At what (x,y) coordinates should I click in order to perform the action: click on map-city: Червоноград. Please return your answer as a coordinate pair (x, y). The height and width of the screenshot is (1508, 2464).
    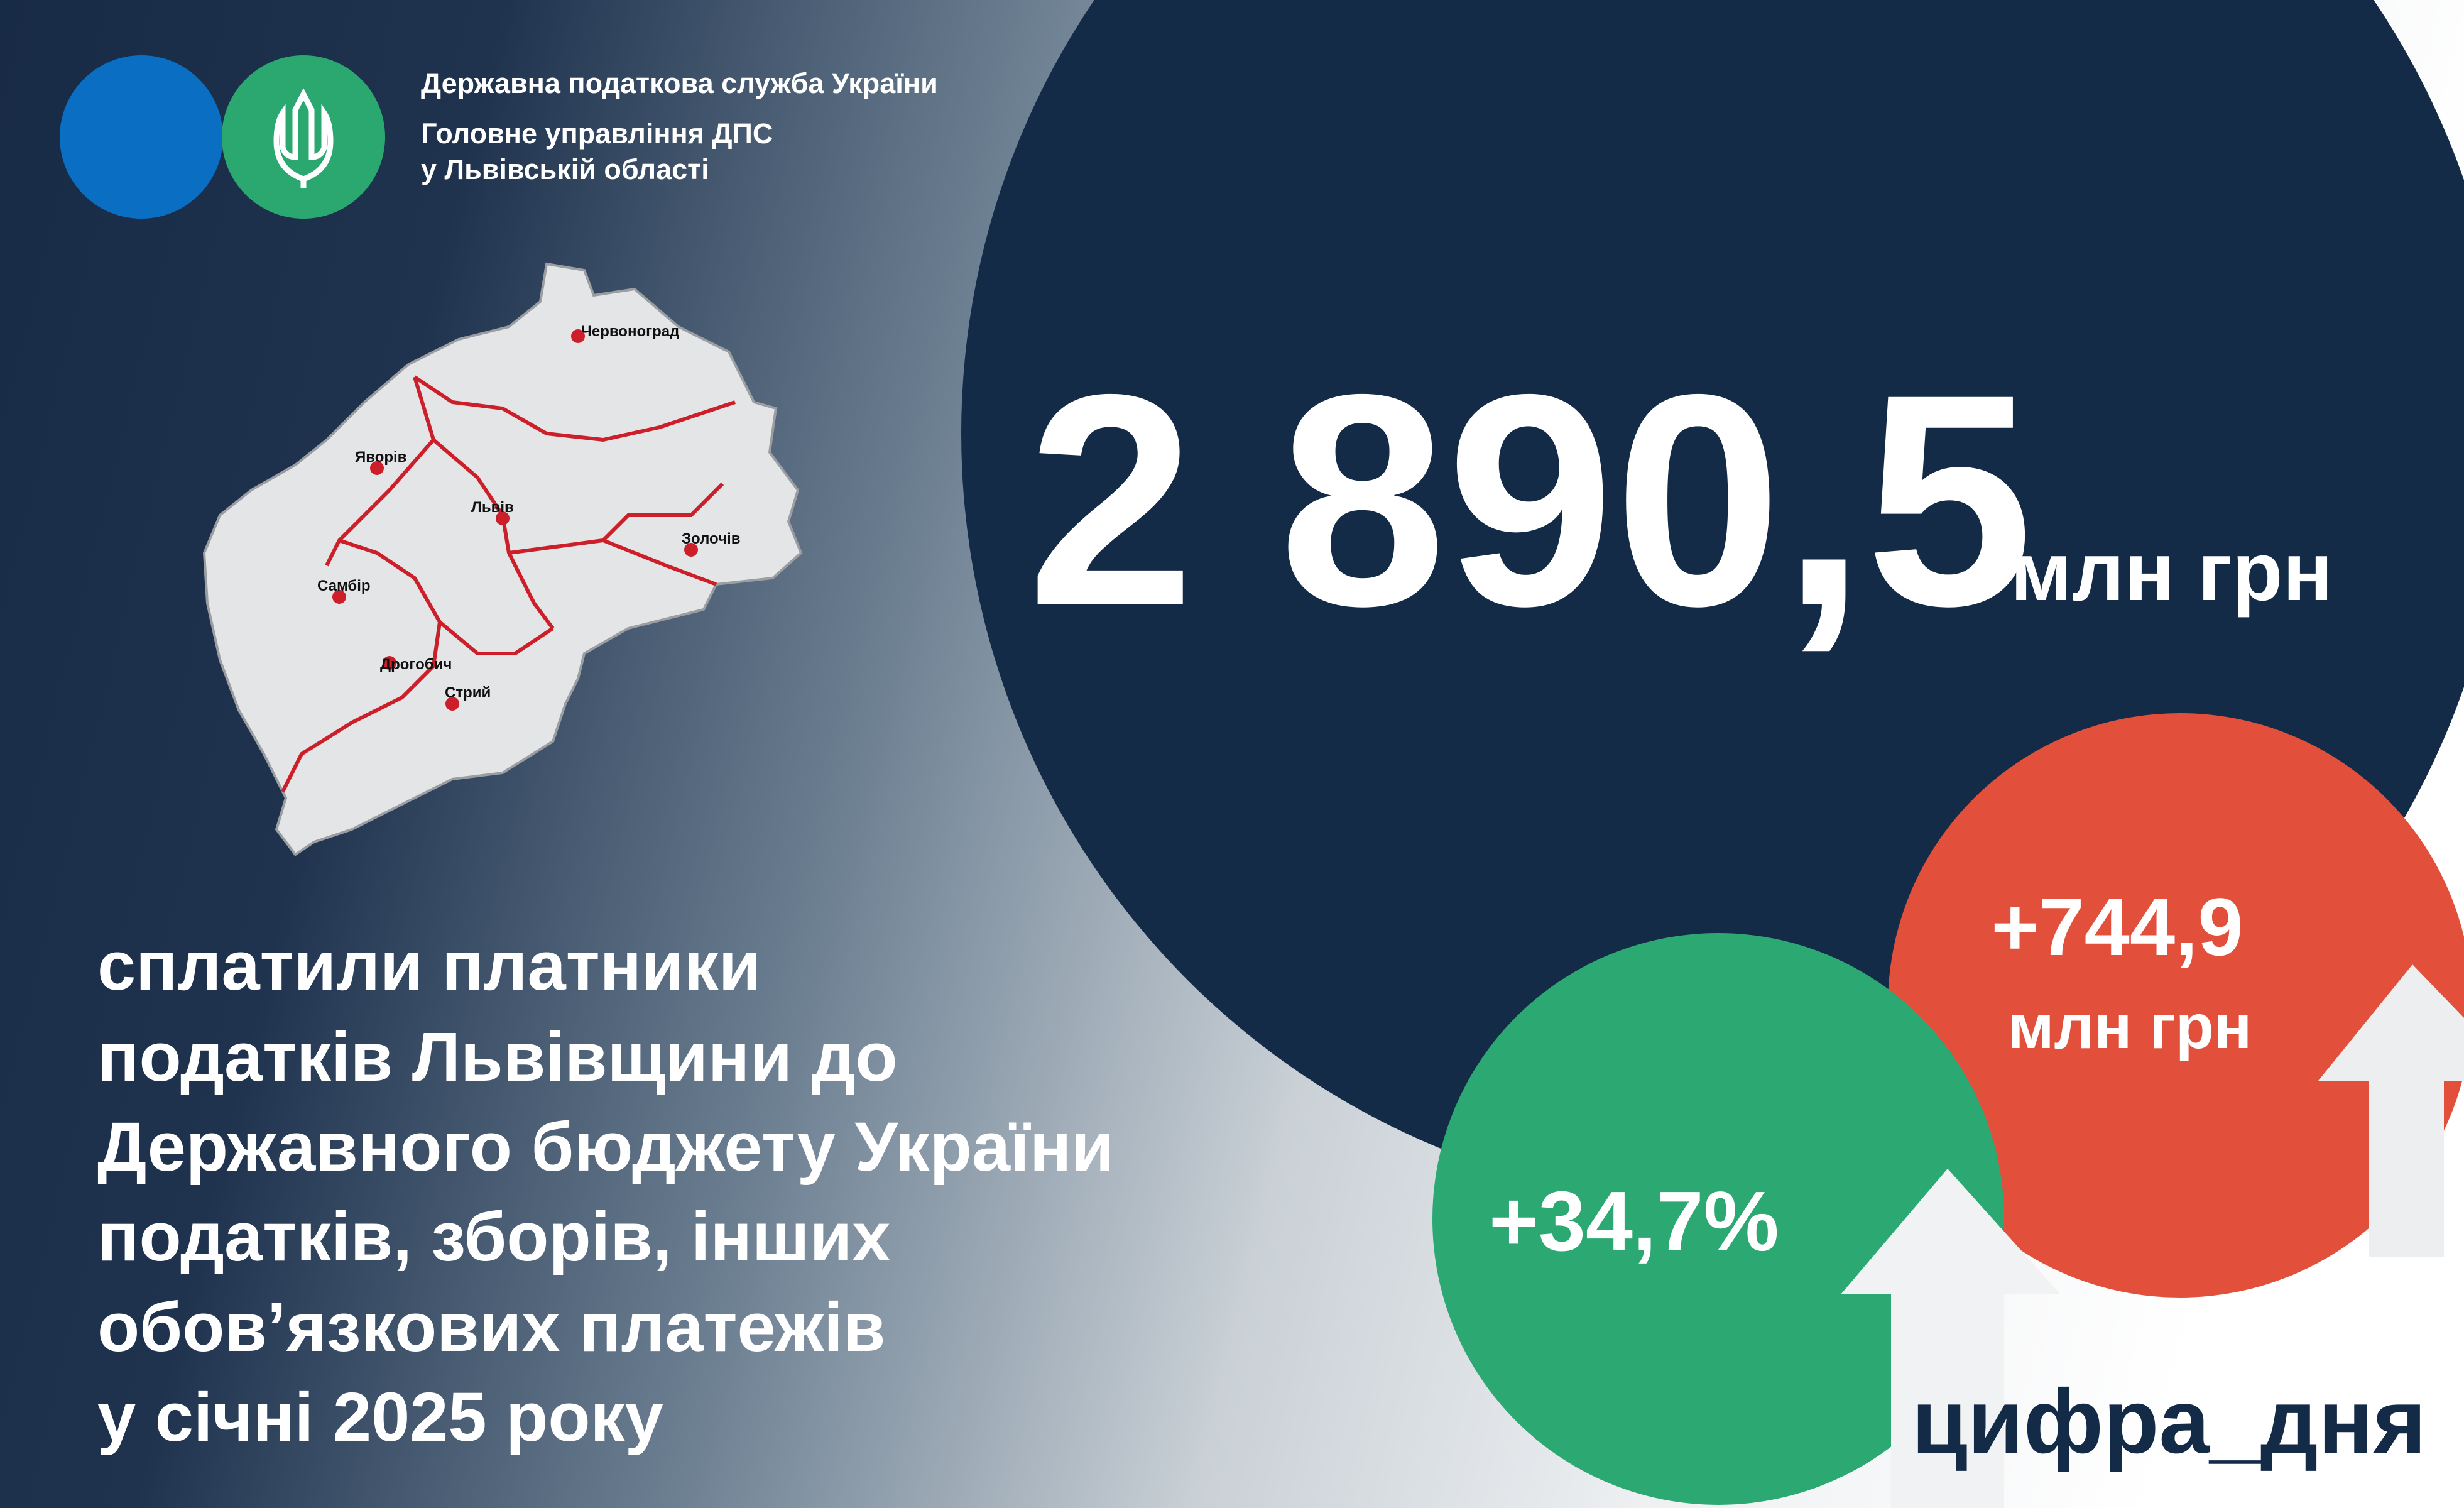
    Looking at the image, I should click on (630, 331).